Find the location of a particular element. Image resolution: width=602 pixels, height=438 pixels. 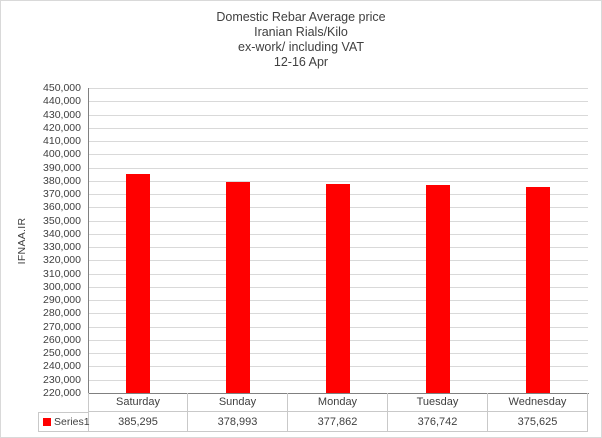

bar-saturday is located at coordinates (138, 283).